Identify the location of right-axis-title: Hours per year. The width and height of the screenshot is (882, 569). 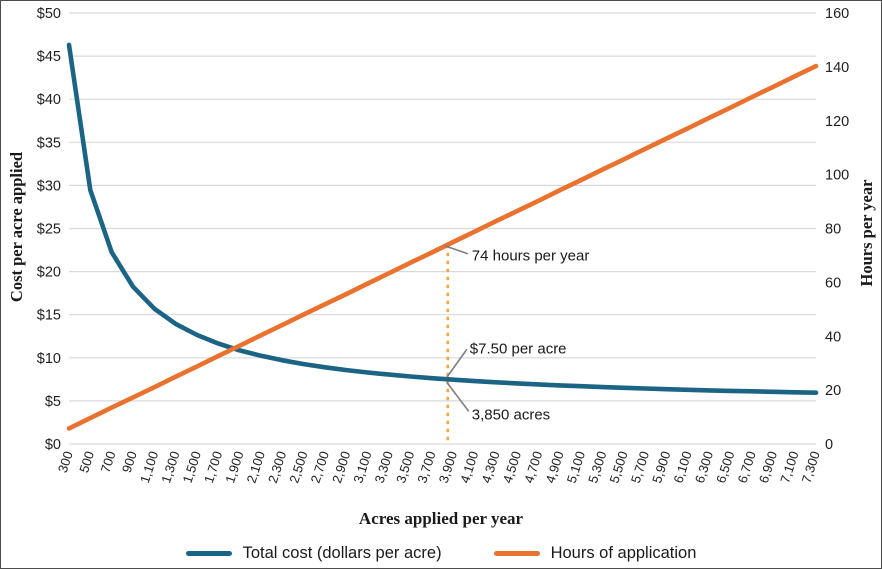
(866, 233).